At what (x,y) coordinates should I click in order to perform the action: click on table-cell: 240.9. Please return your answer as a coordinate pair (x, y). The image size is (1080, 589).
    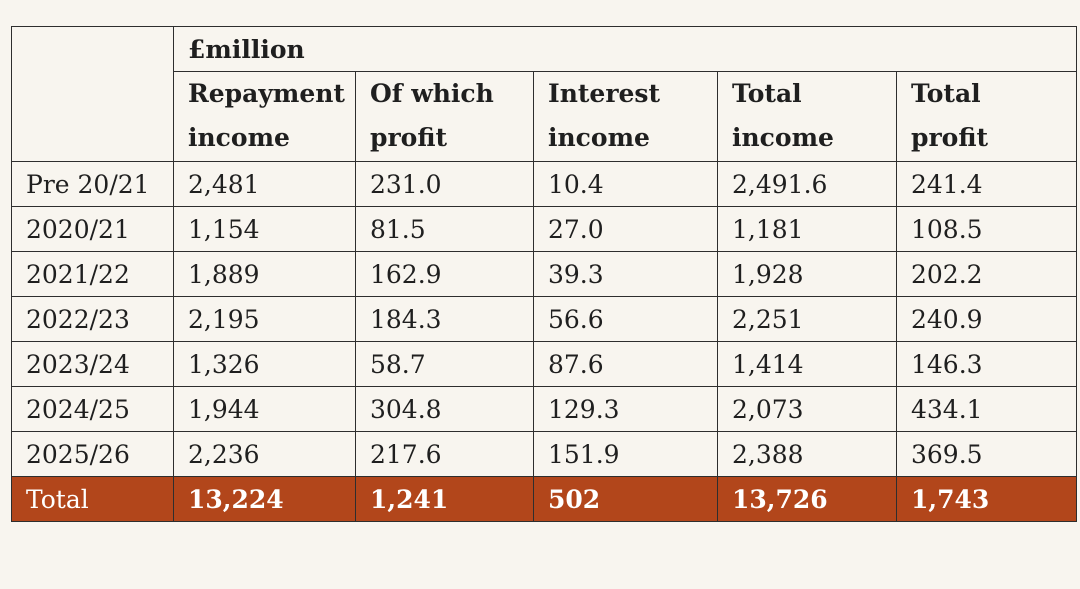
    Looking at the image, I should click on (986, 319).